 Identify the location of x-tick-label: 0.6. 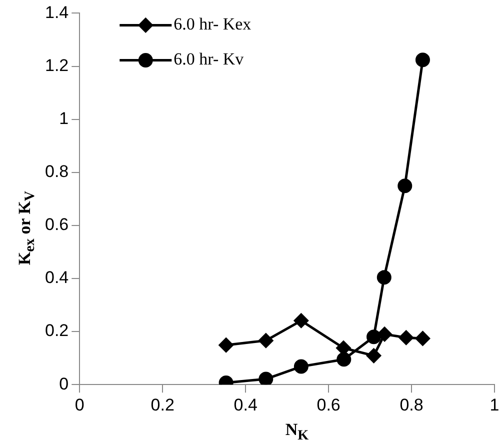
(328, 404).